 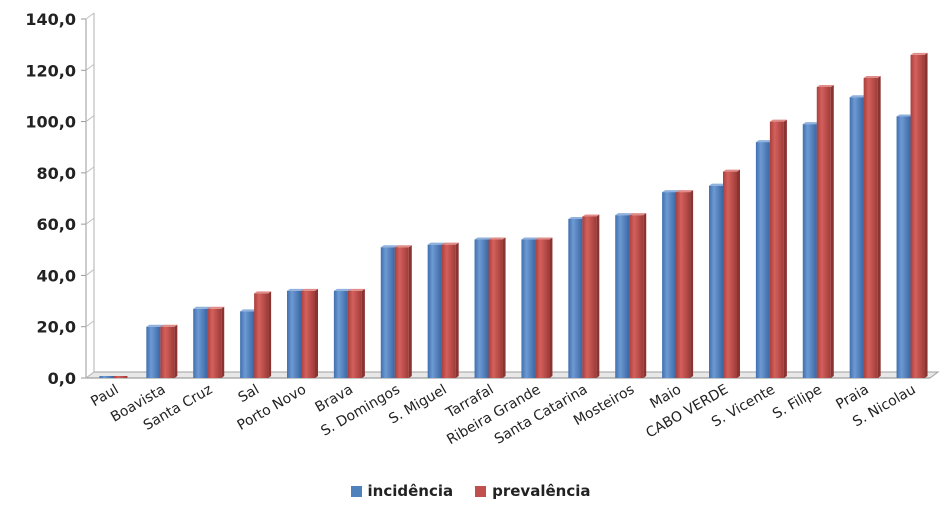 I want to click on legend-item-prevalencia: prevalência, so click(x=532, y=491).